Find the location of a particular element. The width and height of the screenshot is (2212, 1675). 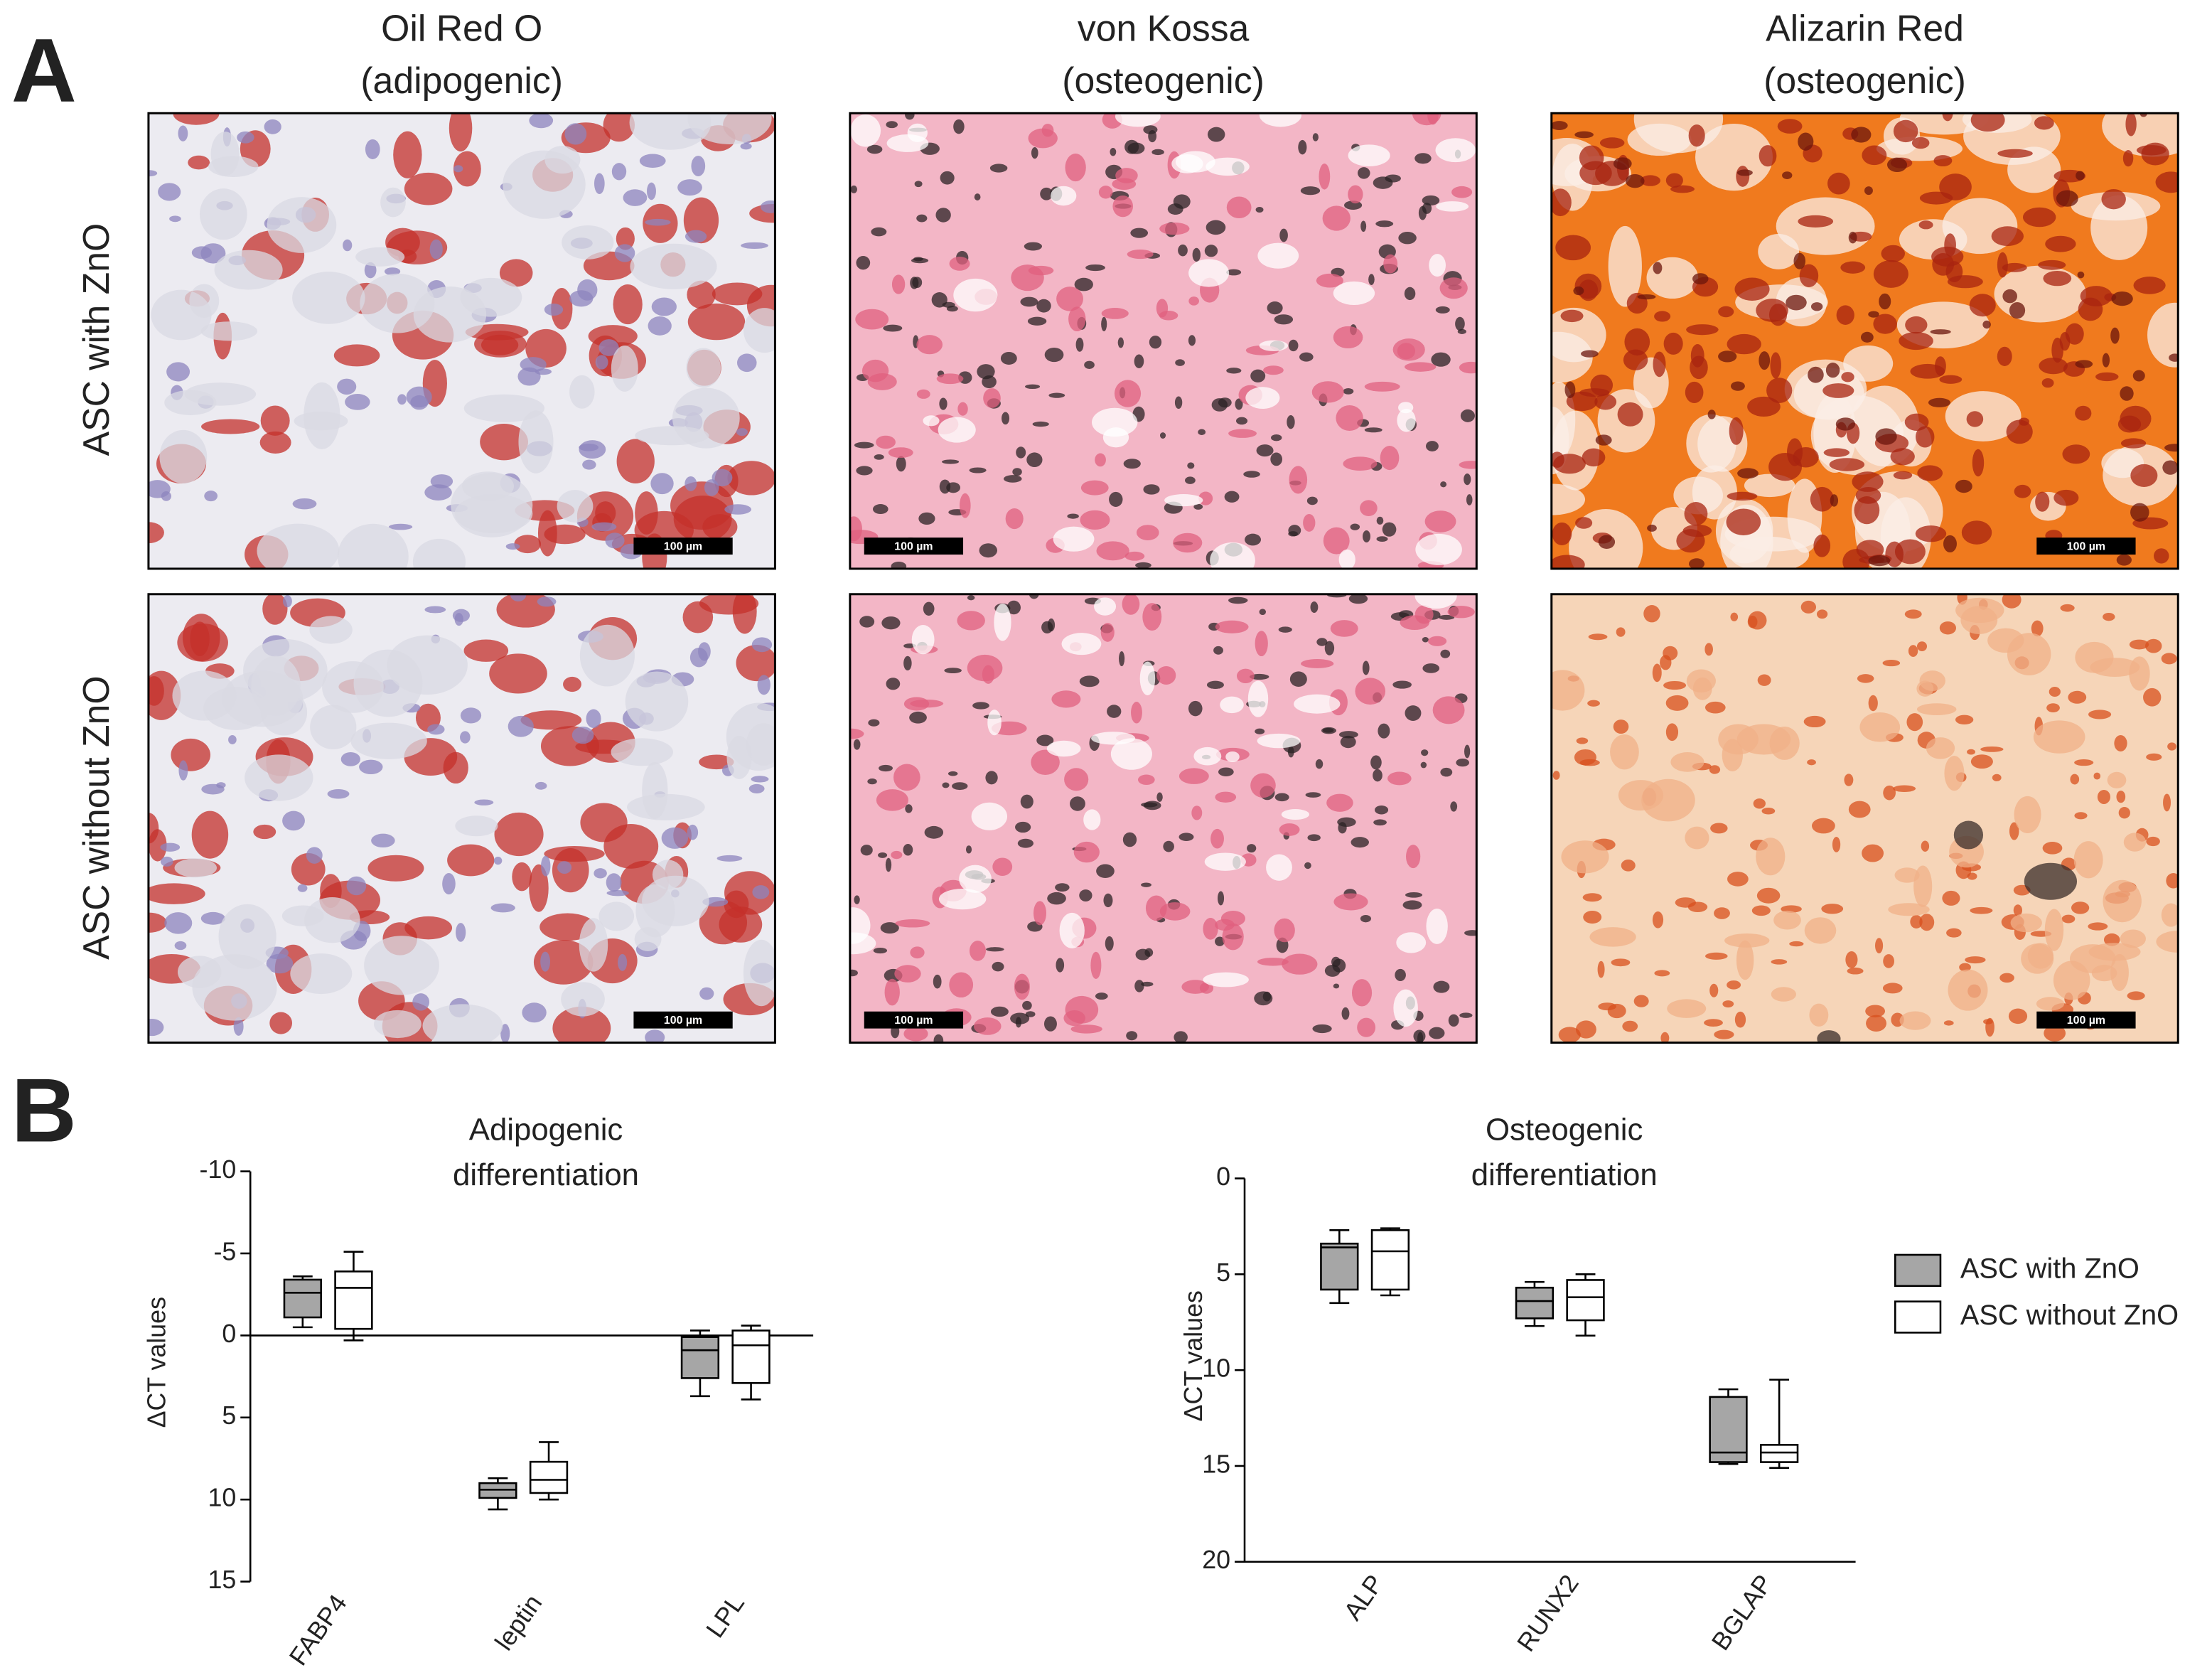

scale-bar is located at coordinates (683, 1020).